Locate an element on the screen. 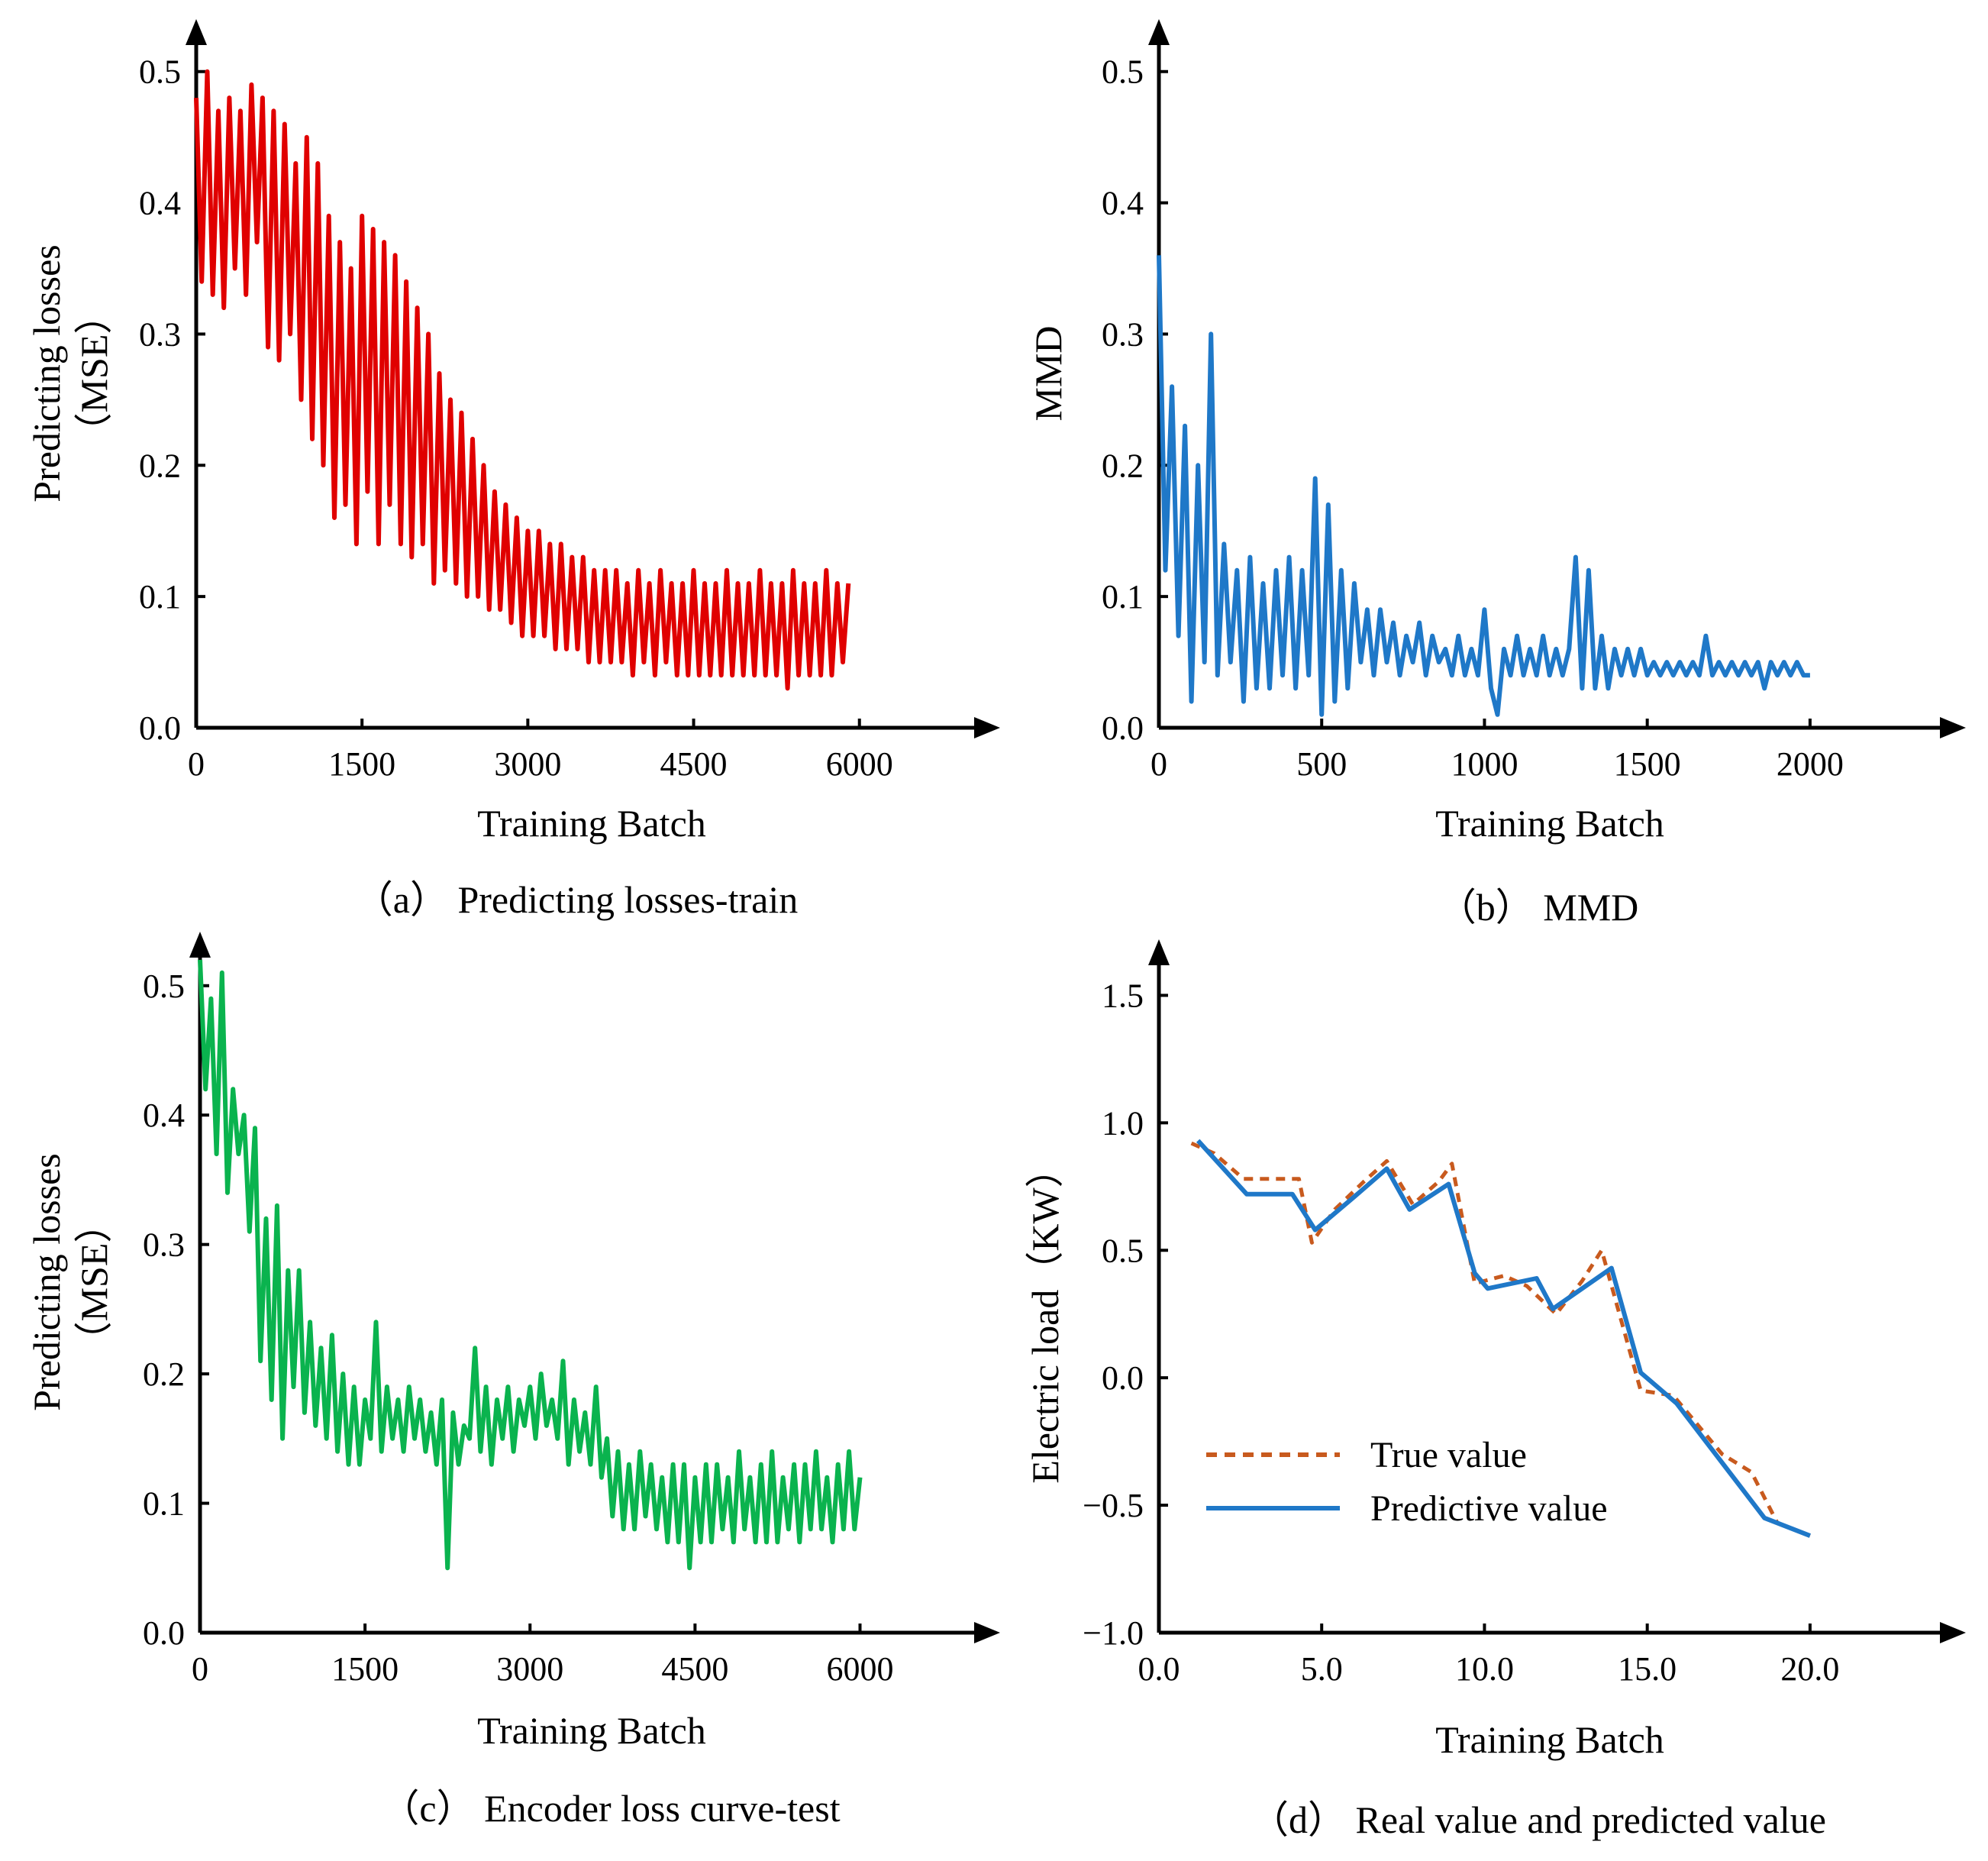  y-tick-label: −1.0 is located at coordinates (1113, 1633).